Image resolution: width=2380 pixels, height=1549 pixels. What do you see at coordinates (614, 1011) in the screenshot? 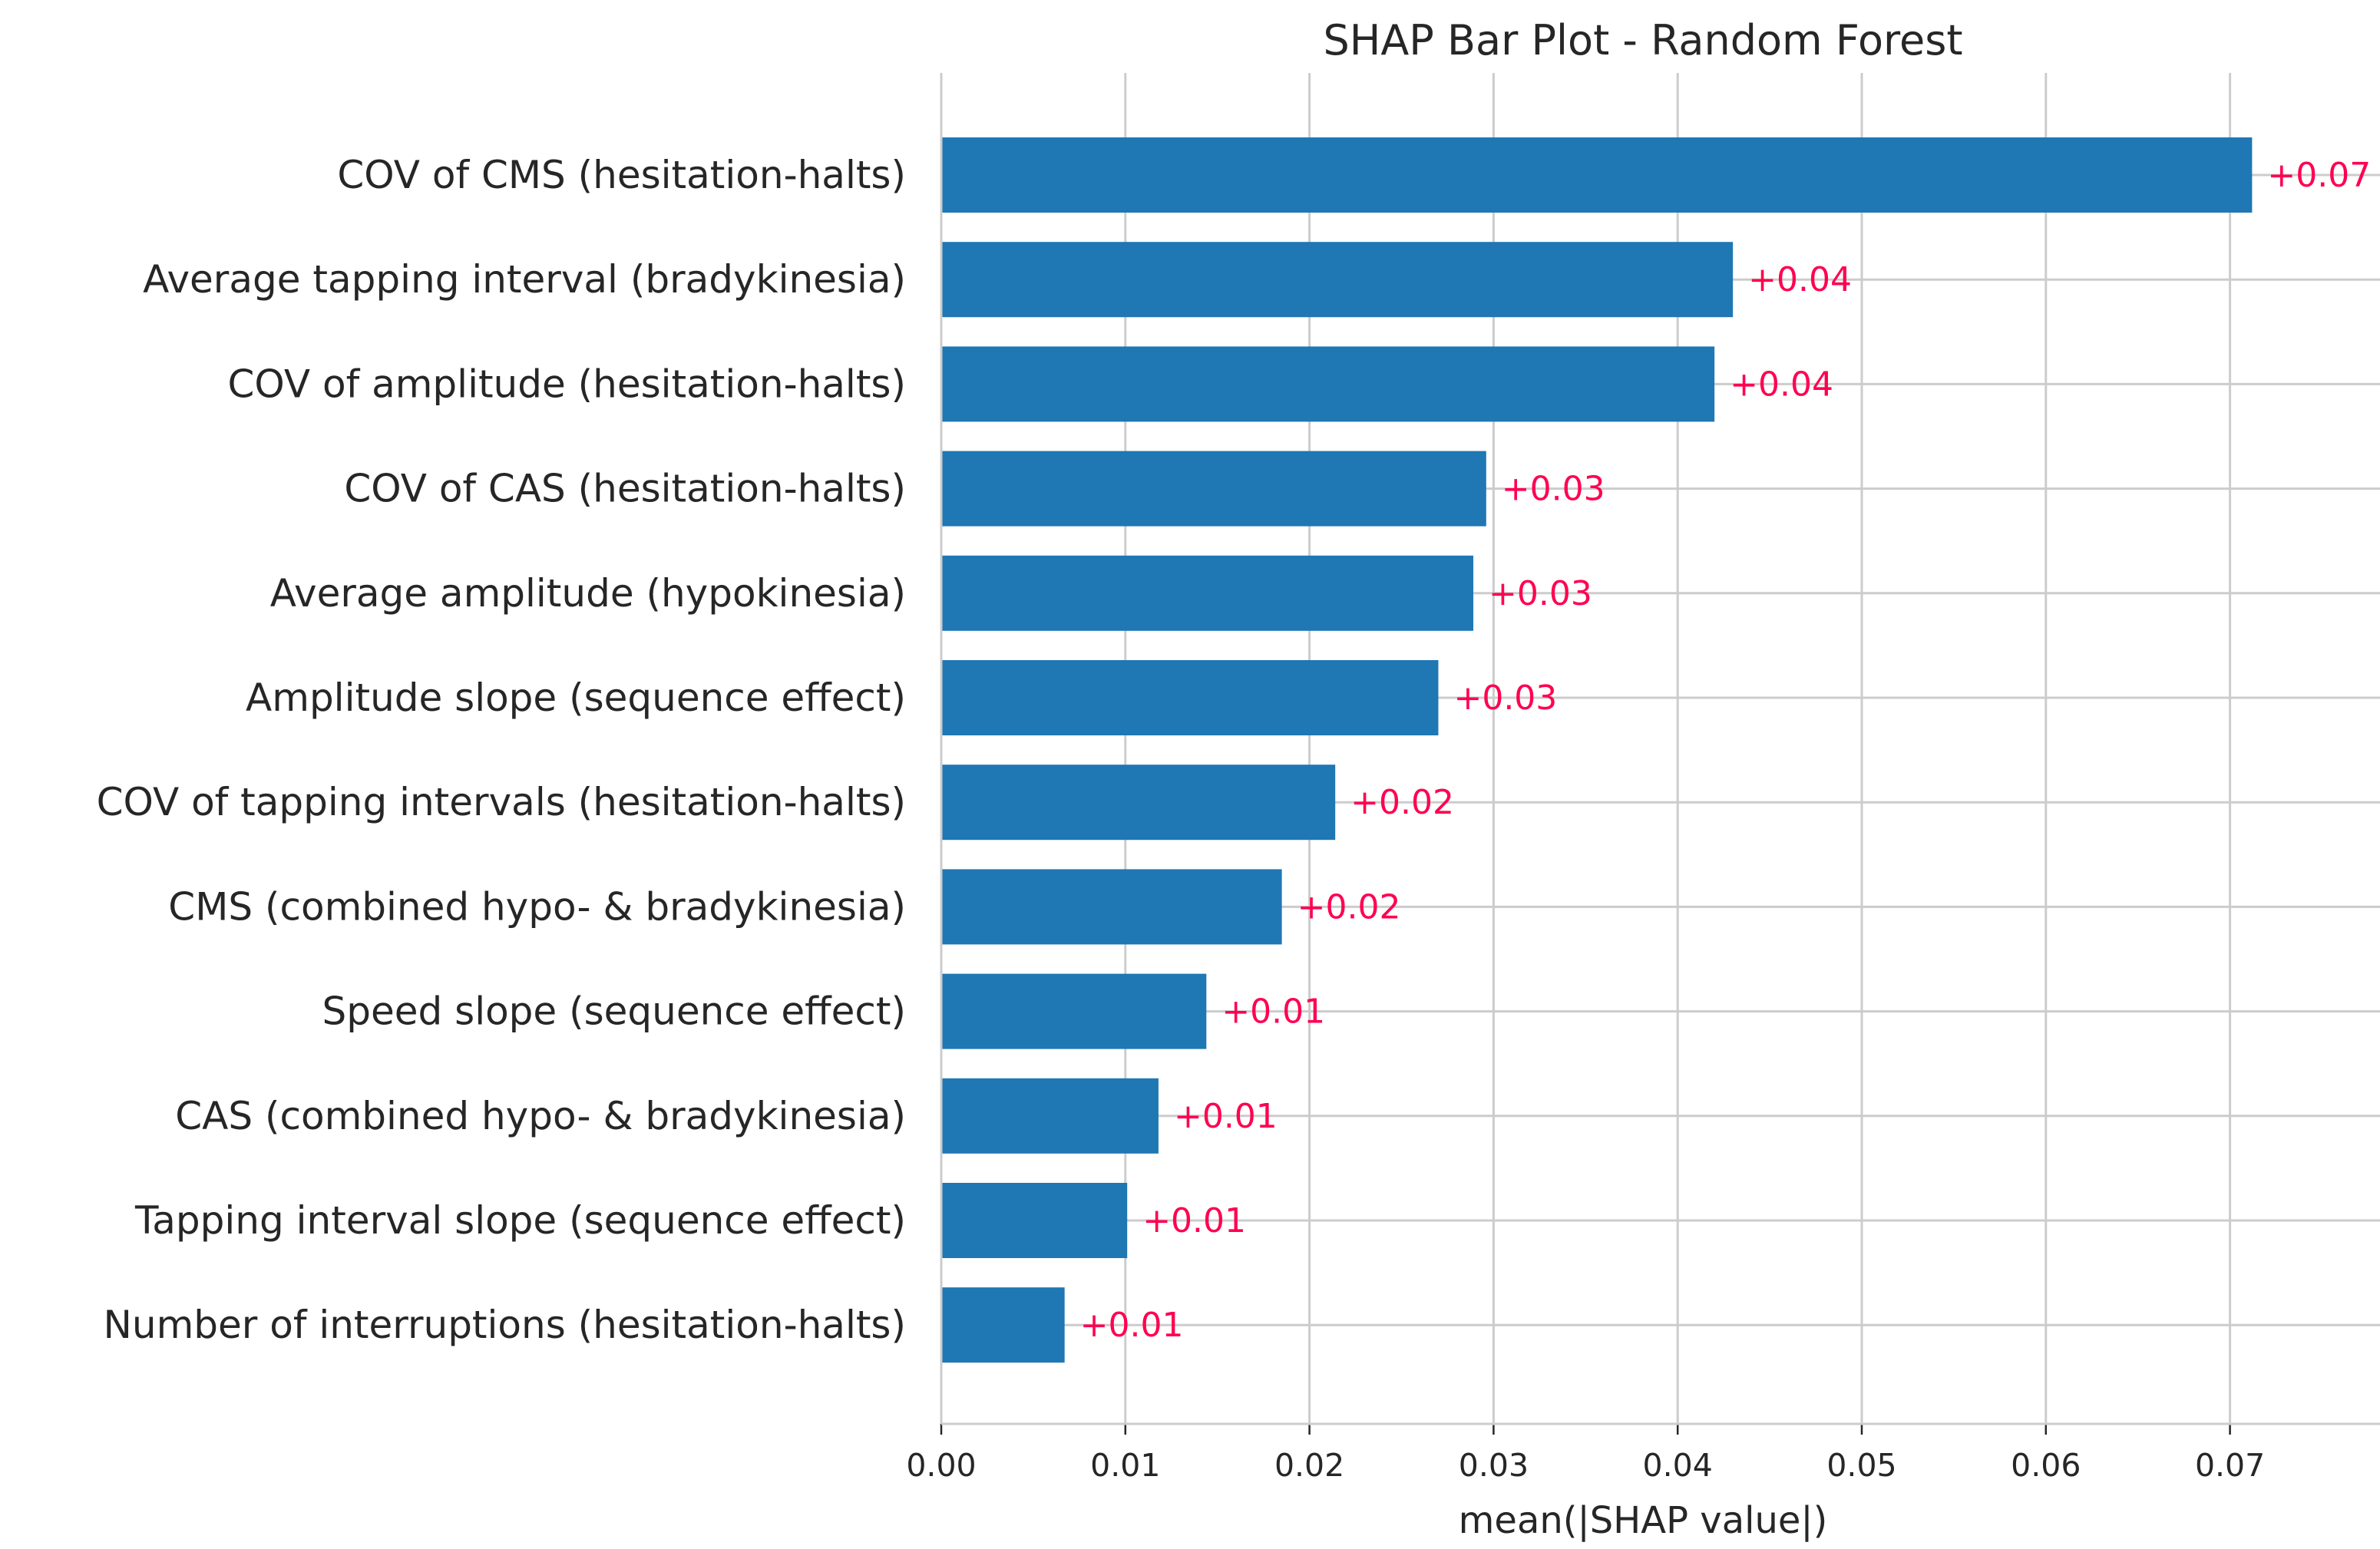
I see `category-label: Speed slope (sequence effect)` at bounding box center [614, 1011].